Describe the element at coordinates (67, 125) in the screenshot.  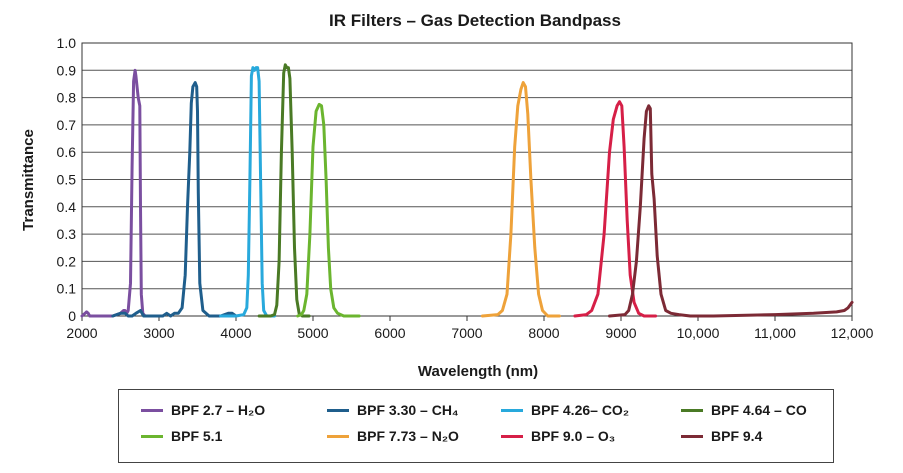
I see `y-tick-label: 0.7` at that location.